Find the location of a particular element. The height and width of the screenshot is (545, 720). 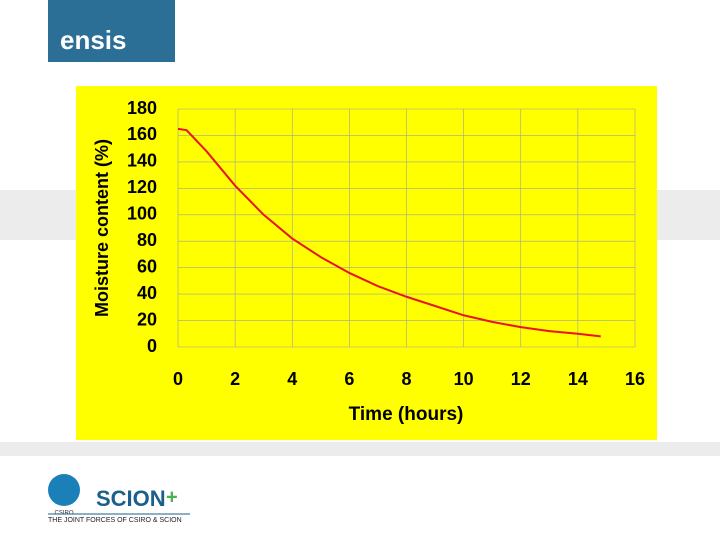

band is located at coordinates (360, 449).